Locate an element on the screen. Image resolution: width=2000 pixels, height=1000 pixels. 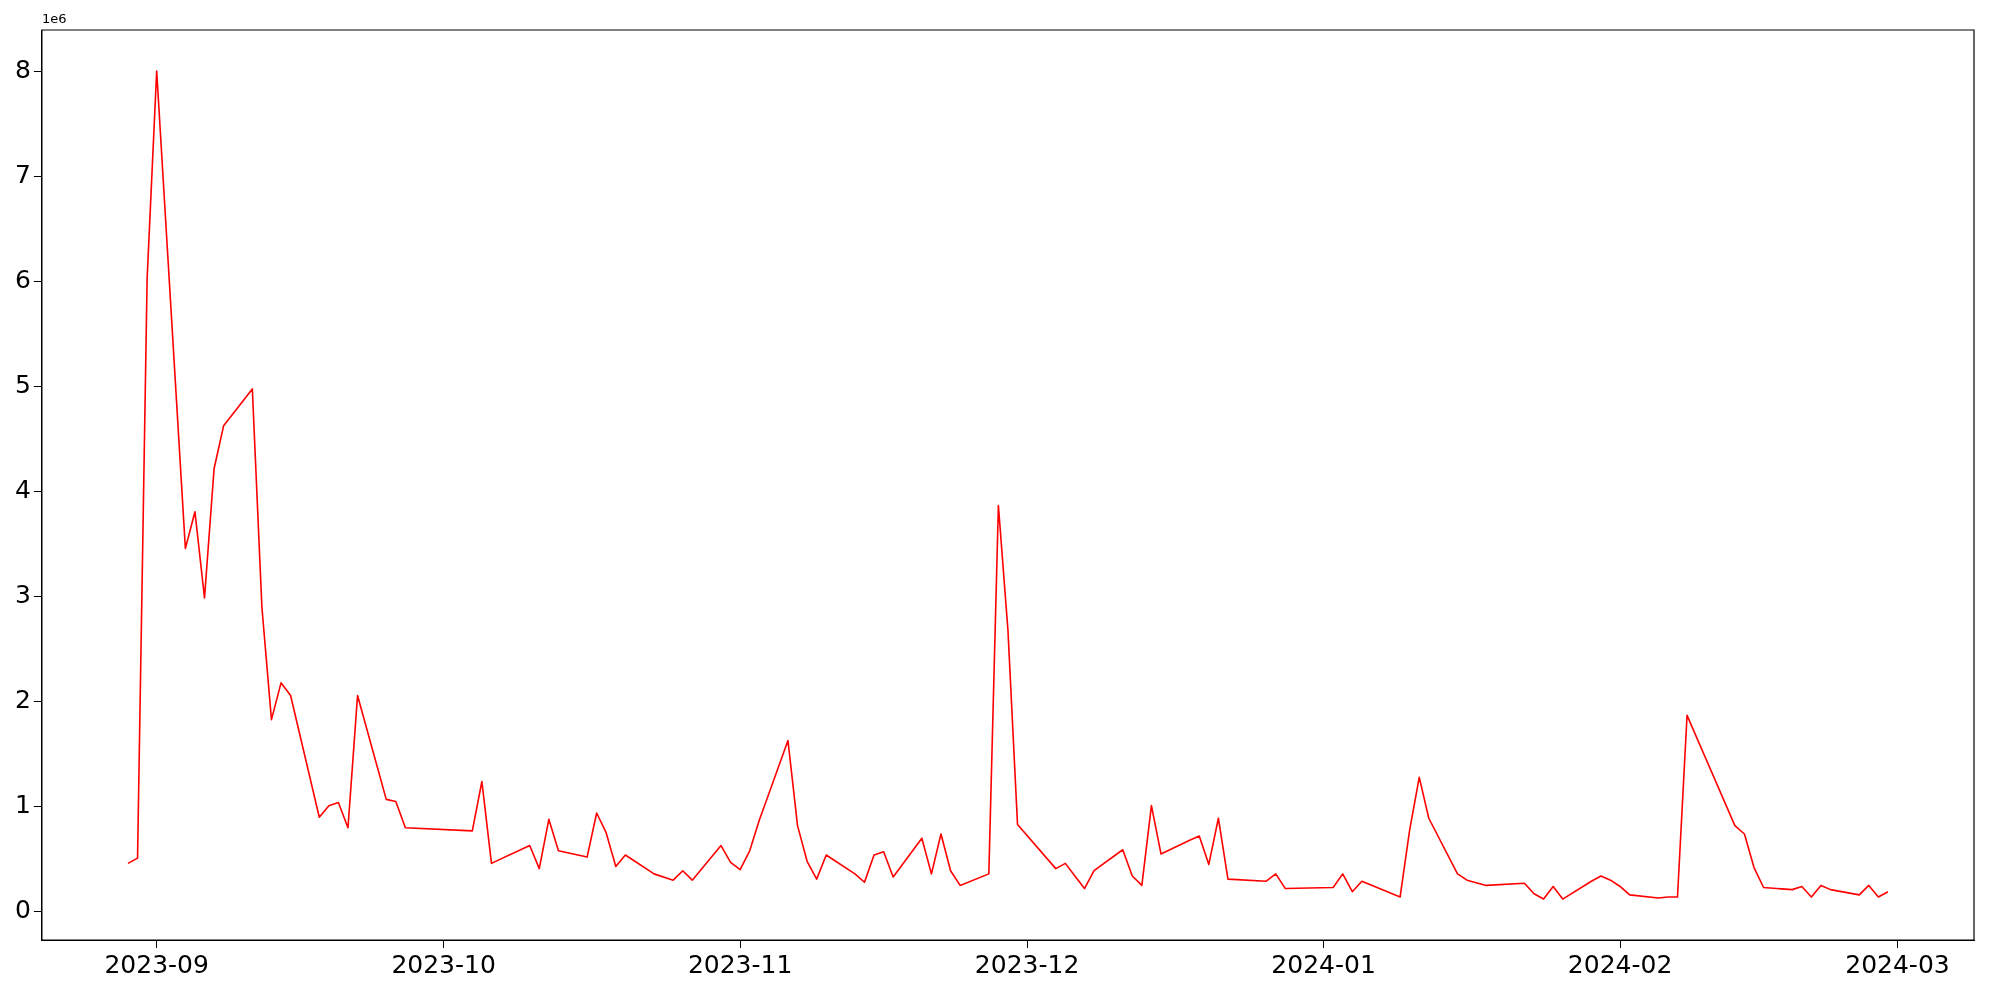
x-tick-label: 2024-02 is located at coordinates (1620, 964).